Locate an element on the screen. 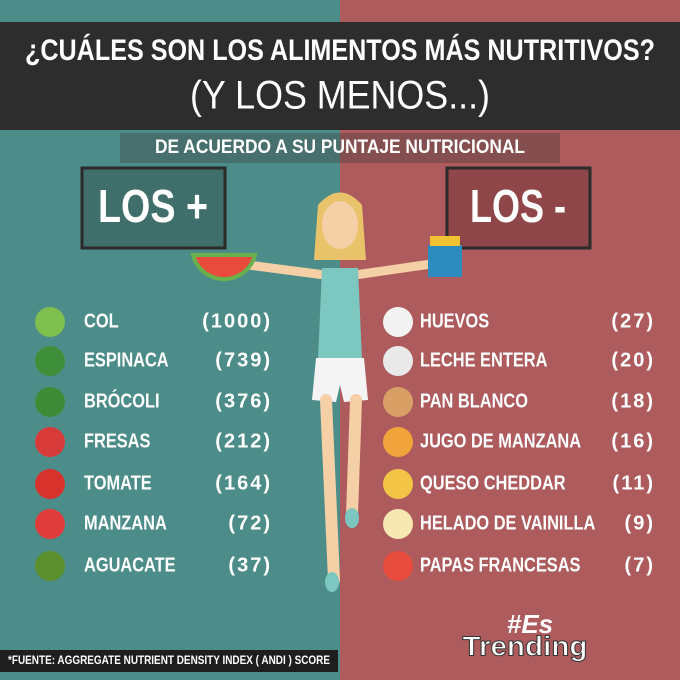 This screenshot has height=685, width=680. food-name: LECHE ENTERA is located at coordinates (483, 359).